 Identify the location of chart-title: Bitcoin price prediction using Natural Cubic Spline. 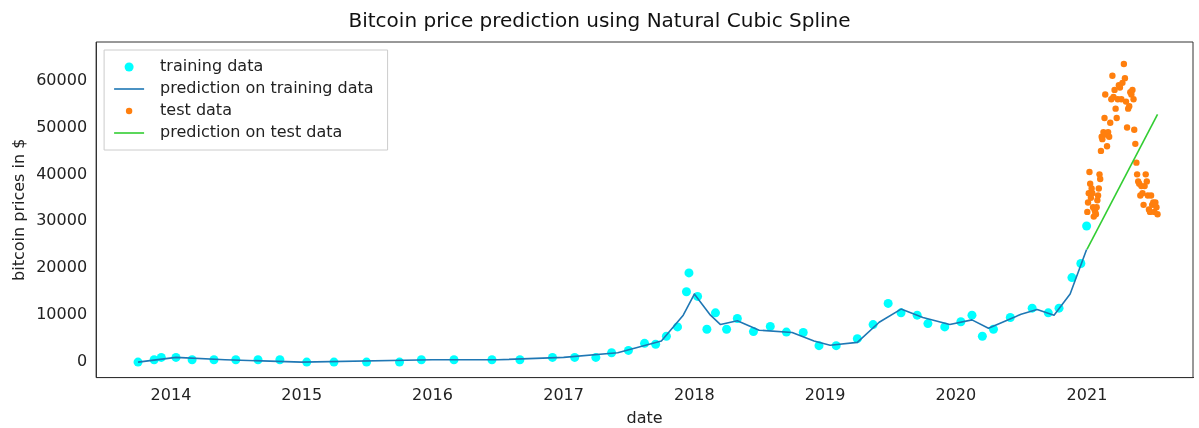
(599, 20).